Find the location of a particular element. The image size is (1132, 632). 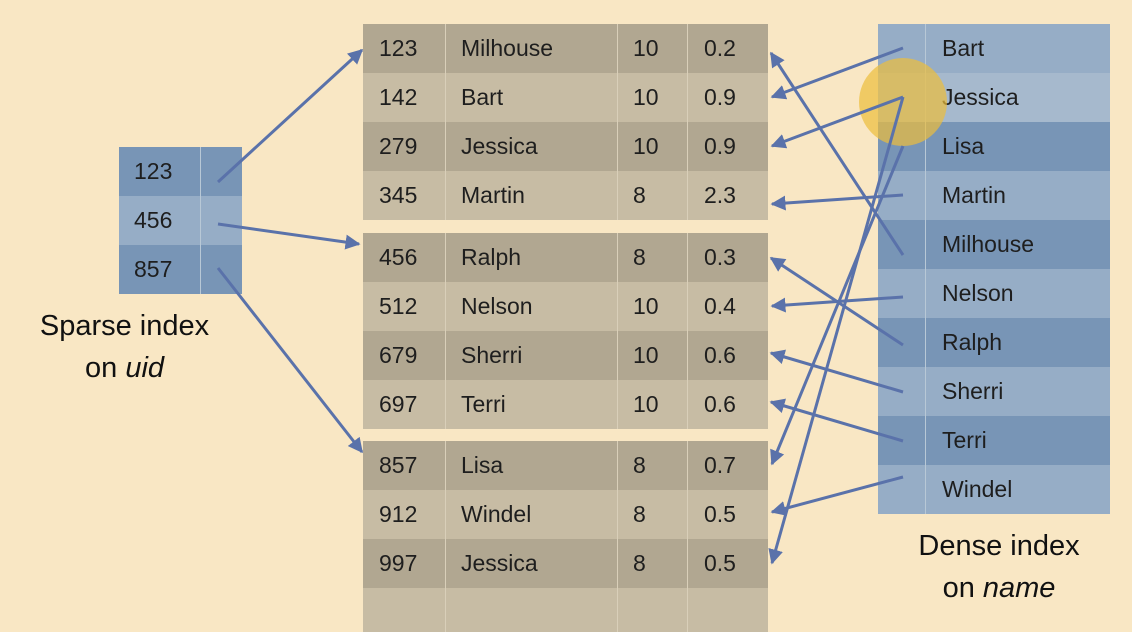

dense-arrow-windel is located at coordinates (837, 495).